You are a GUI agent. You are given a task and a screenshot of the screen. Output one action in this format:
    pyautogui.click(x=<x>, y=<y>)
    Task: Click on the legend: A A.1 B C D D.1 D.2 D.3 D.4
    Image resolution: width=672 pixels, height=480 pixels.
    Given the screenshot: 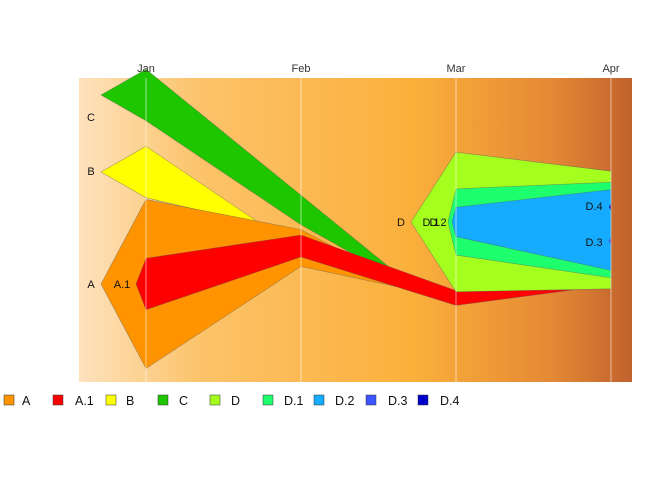 What is the action you would take?
    pyautogui.click(x=231, y=401)
    